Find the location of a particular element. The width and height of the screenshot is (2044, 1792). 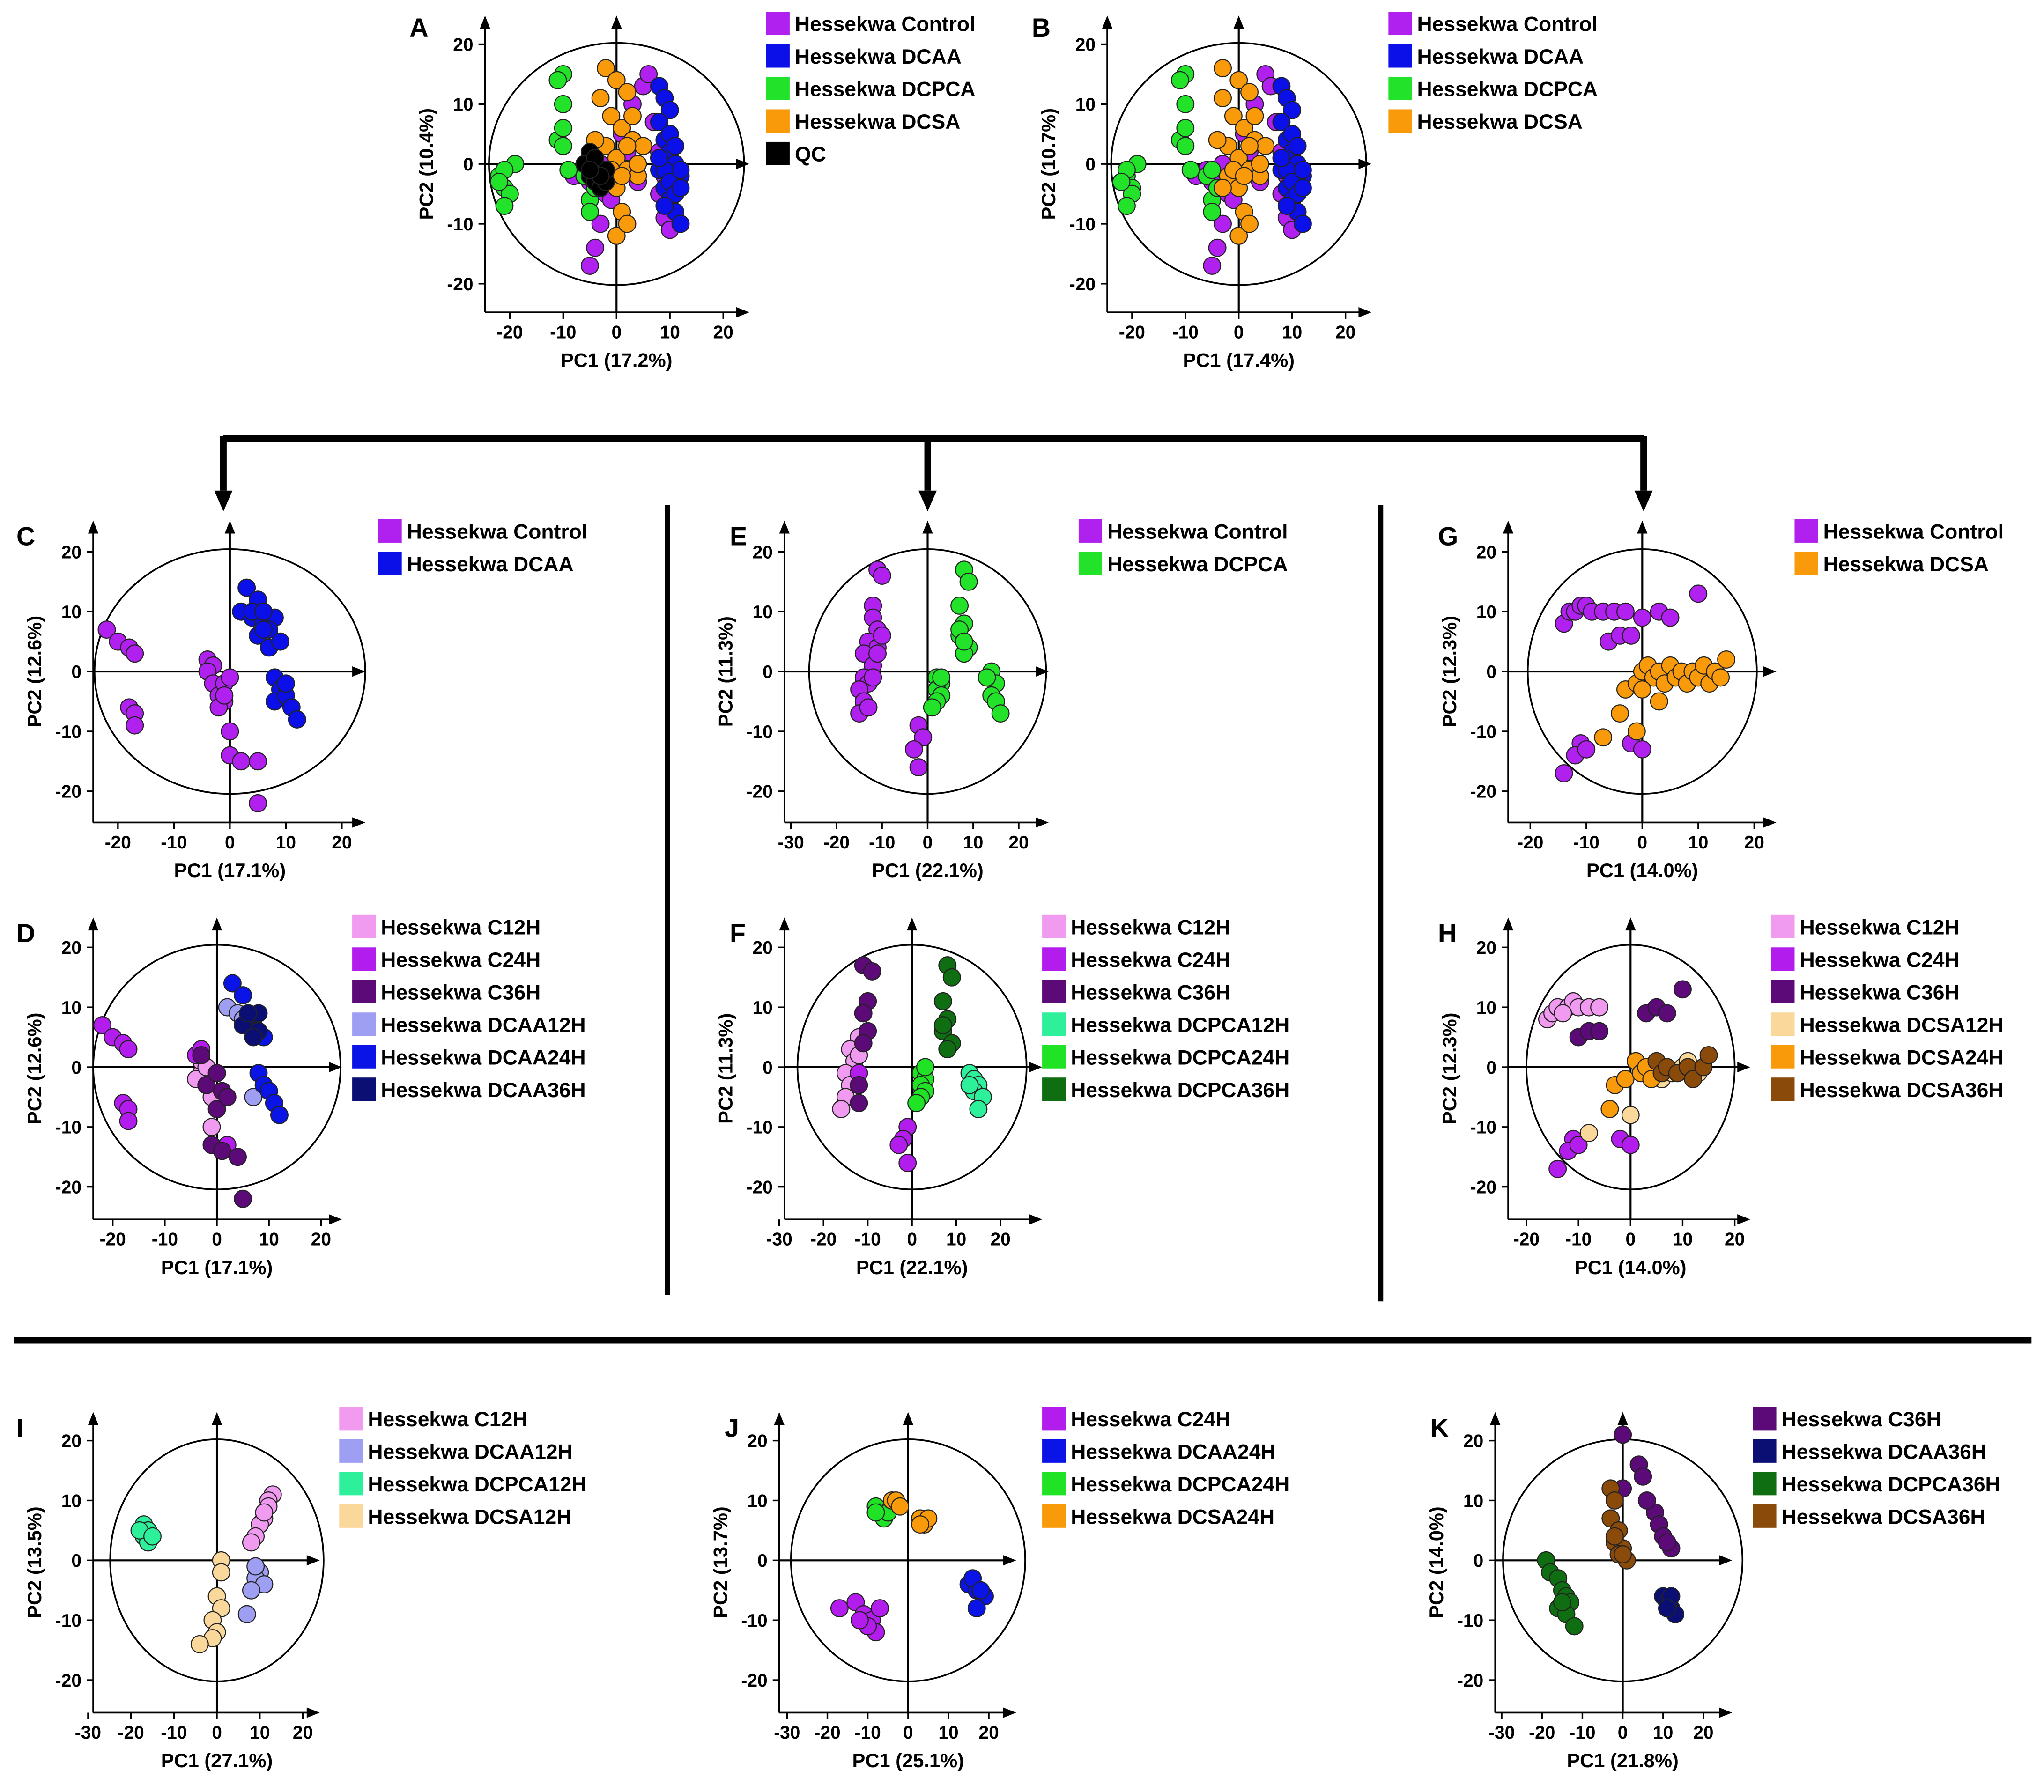

y-axis-label: PC2 (14.0%) is located at coordinates (1436, 1562).